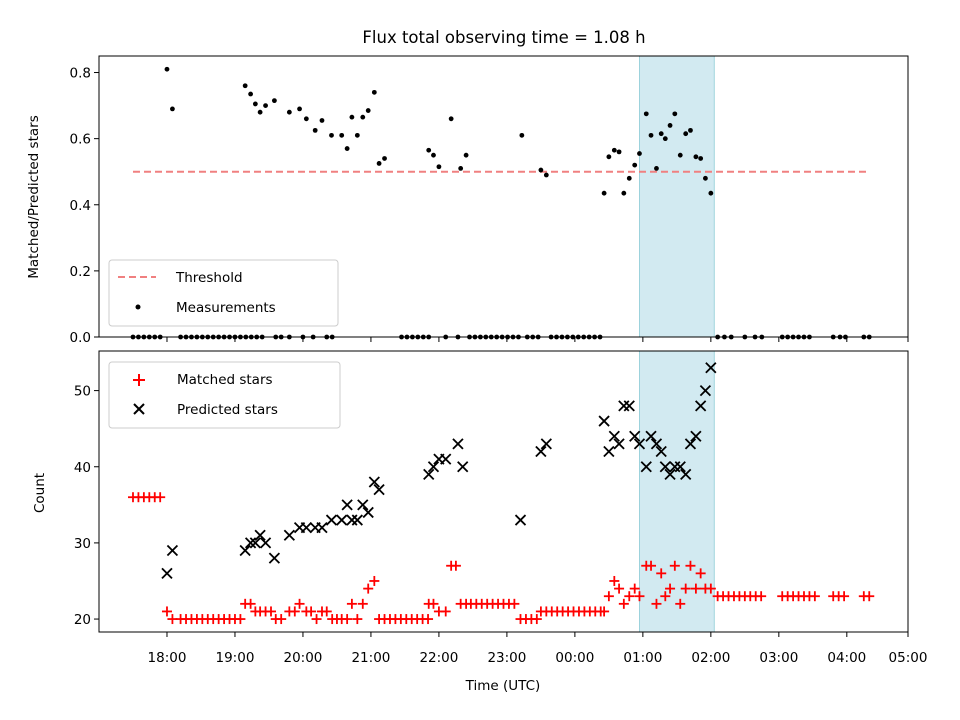  Describe the element at coordinates (167, 658) in the screenshot. I see `x-tick-label: 18:00` at that location.